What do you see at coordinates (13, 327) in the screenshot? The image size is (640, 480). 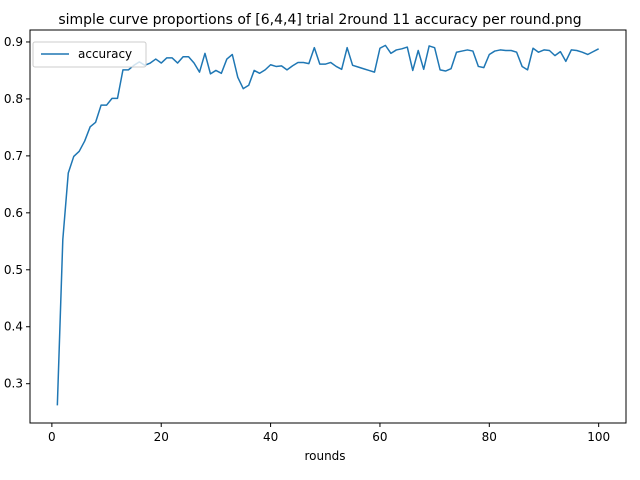 I see `y-tick-label: 0.4` at bounding box center [13, 327].